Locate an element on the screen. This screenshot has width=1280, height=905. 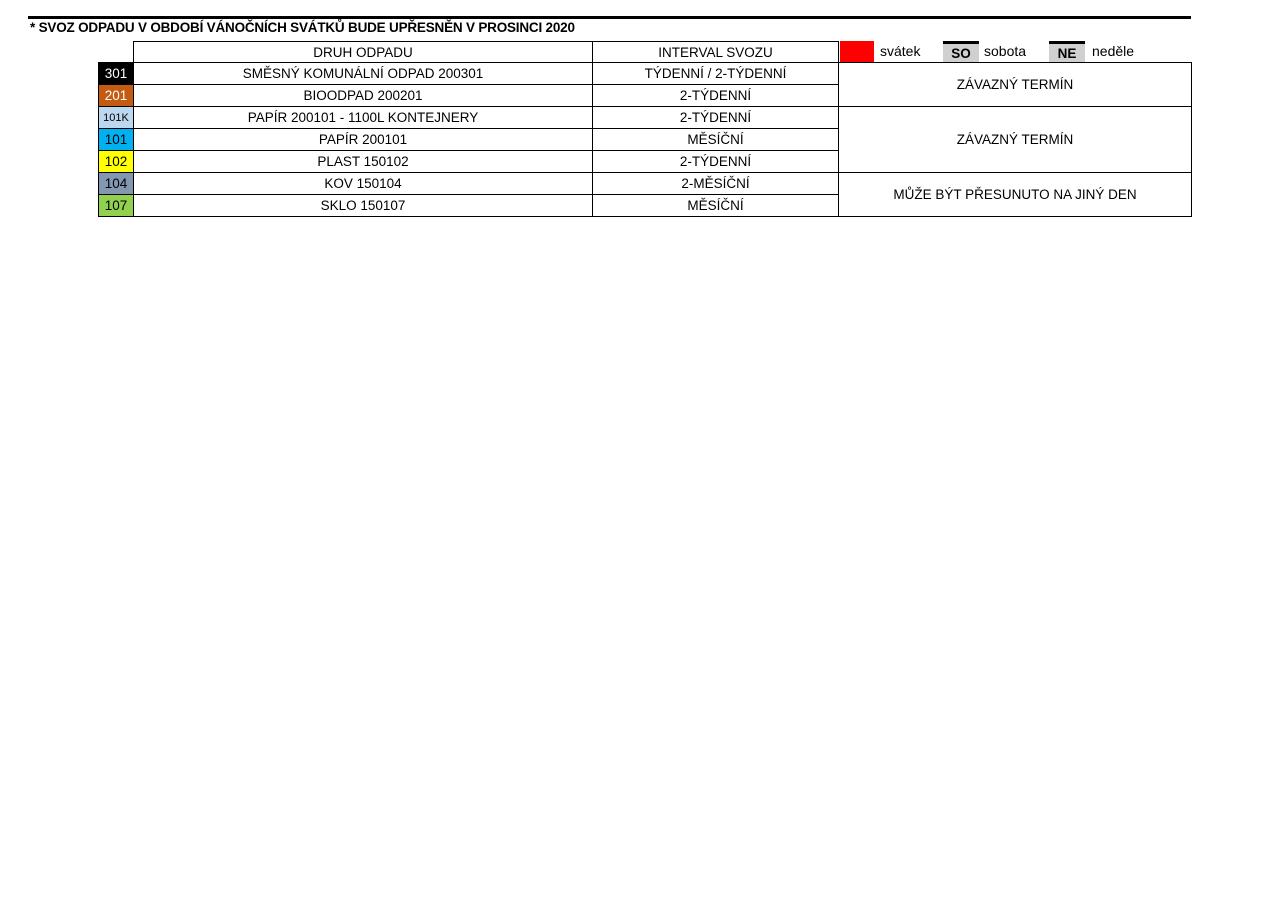
waste-type: PAPÍR 200101 - 1100L KONTEJNERY is located at coordinates (363, 117).